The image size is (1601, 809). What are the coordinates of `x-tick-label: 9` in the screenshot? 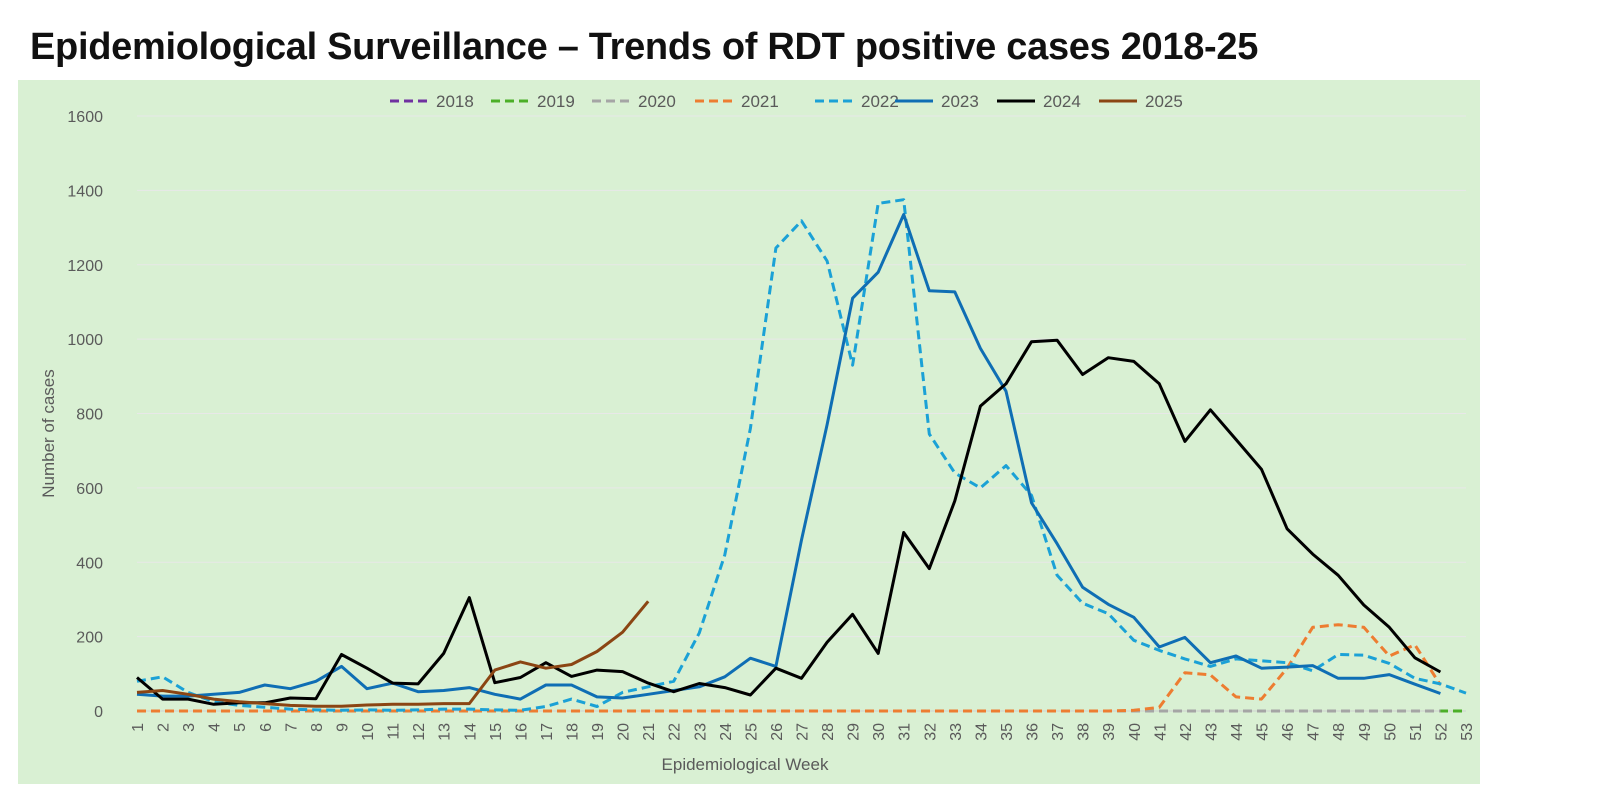 It's located at (342, 727).